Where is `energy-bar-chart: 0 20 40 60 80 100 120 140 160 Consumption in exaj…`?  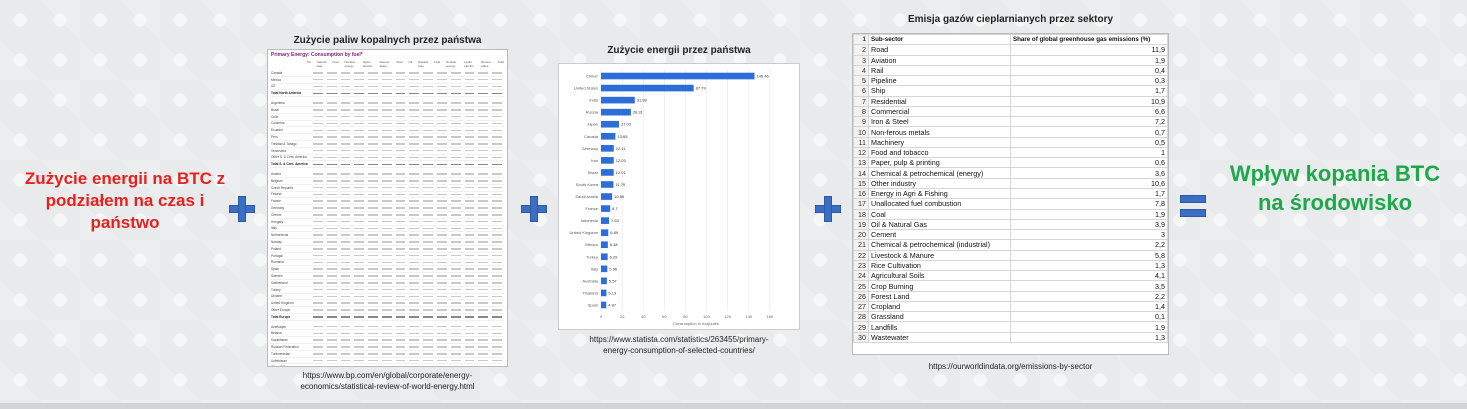 energy-bar-chart: 0 20 40 60 80 100 120 140 160 Consumption in exaj… is located at coordinates (672, 198).